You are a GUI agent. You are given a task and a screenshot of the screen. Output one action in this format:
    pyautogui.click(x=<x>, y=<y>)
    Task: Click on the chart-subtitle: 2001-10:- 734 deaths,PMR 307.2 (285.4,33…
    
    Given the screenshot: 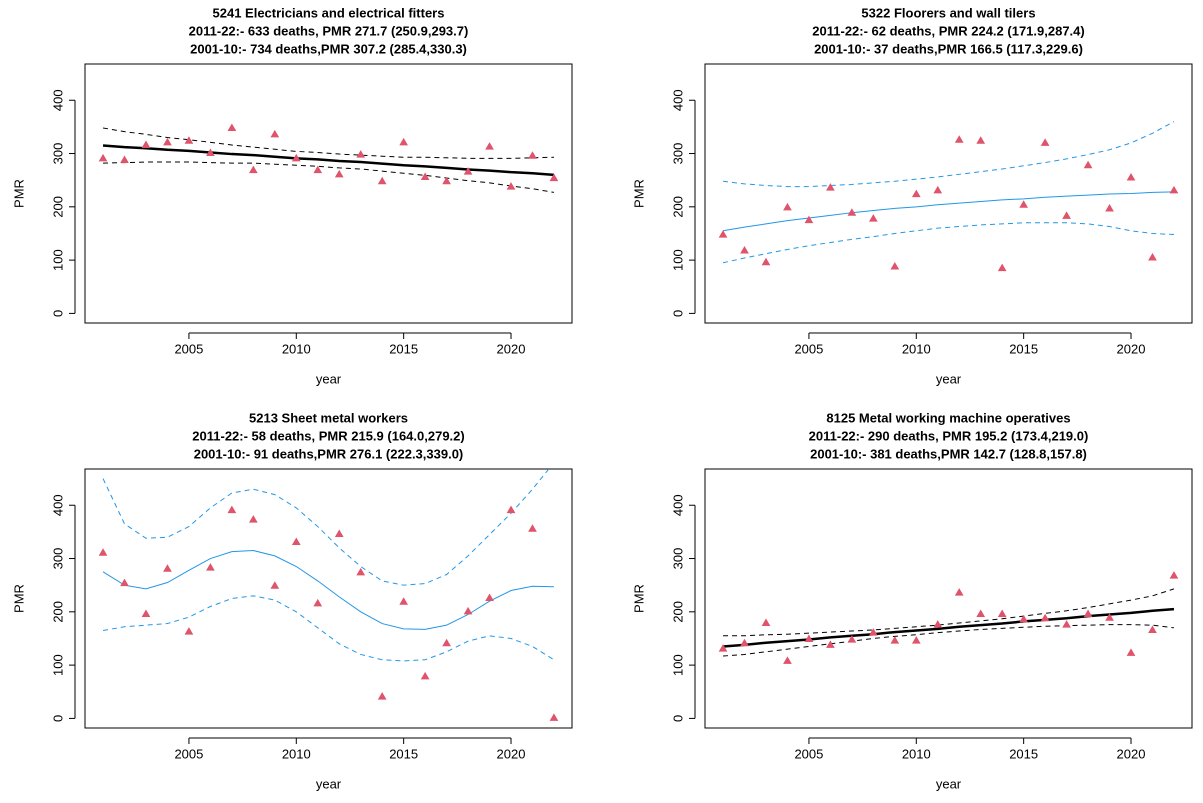 What is the action you would take?
    pyautogui.click(x=328, y=48)
    